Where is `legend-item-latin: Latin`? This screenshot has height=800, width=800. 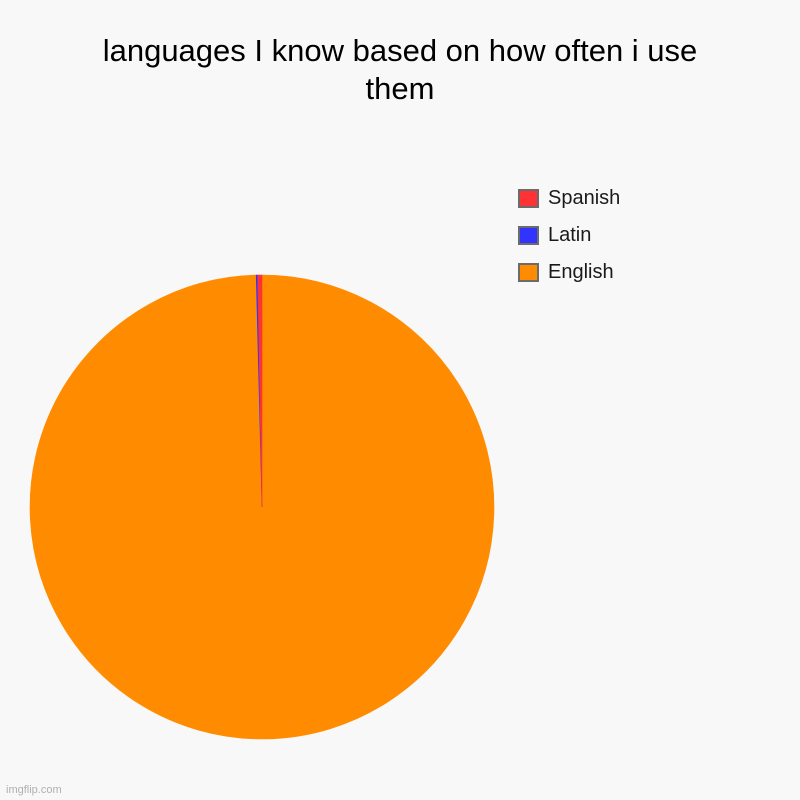 legend-item-latin: Latin is located at coordinates (569, 235).